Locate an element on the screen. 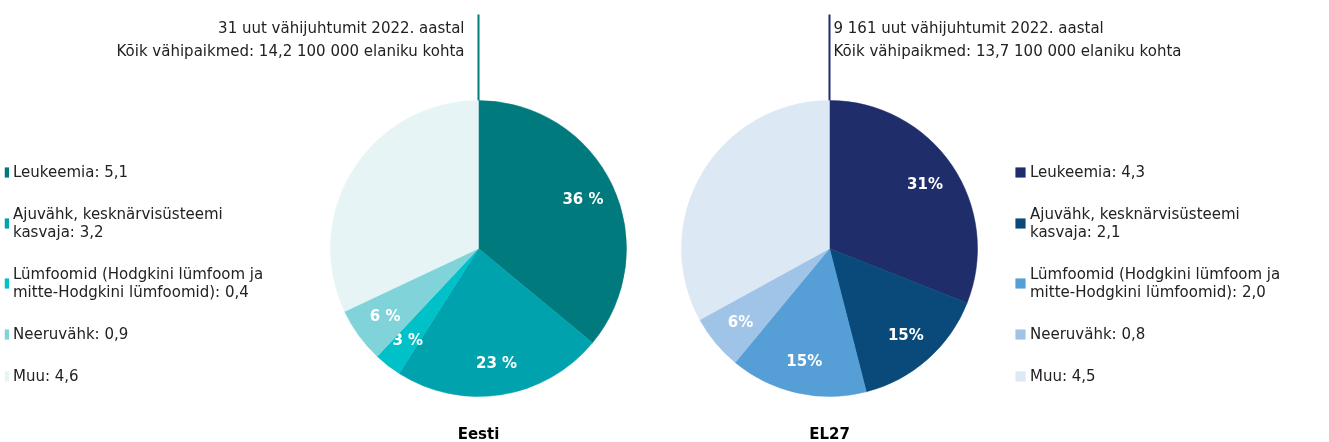 Image resolution: width=1329 pixels, height=442 pixels. data-label: 6% is located at coordinates (740, 322).